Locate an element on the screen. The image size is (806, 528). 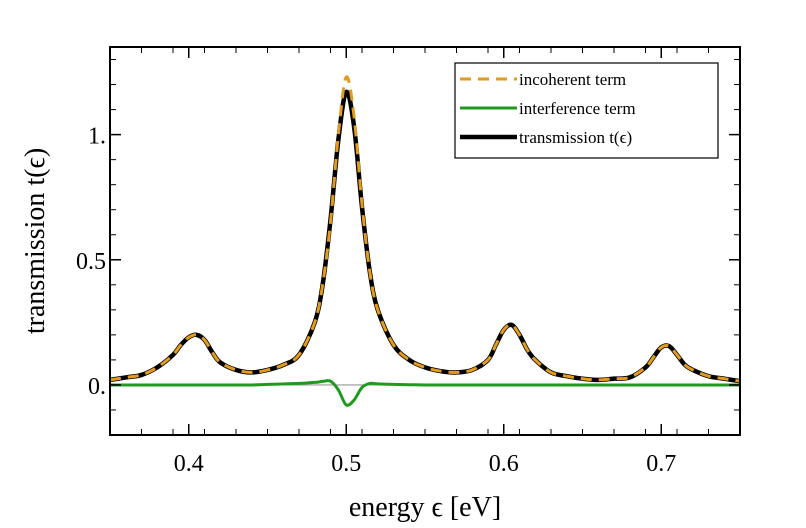
series-line-interference-term is located at coordinates (425, 393).